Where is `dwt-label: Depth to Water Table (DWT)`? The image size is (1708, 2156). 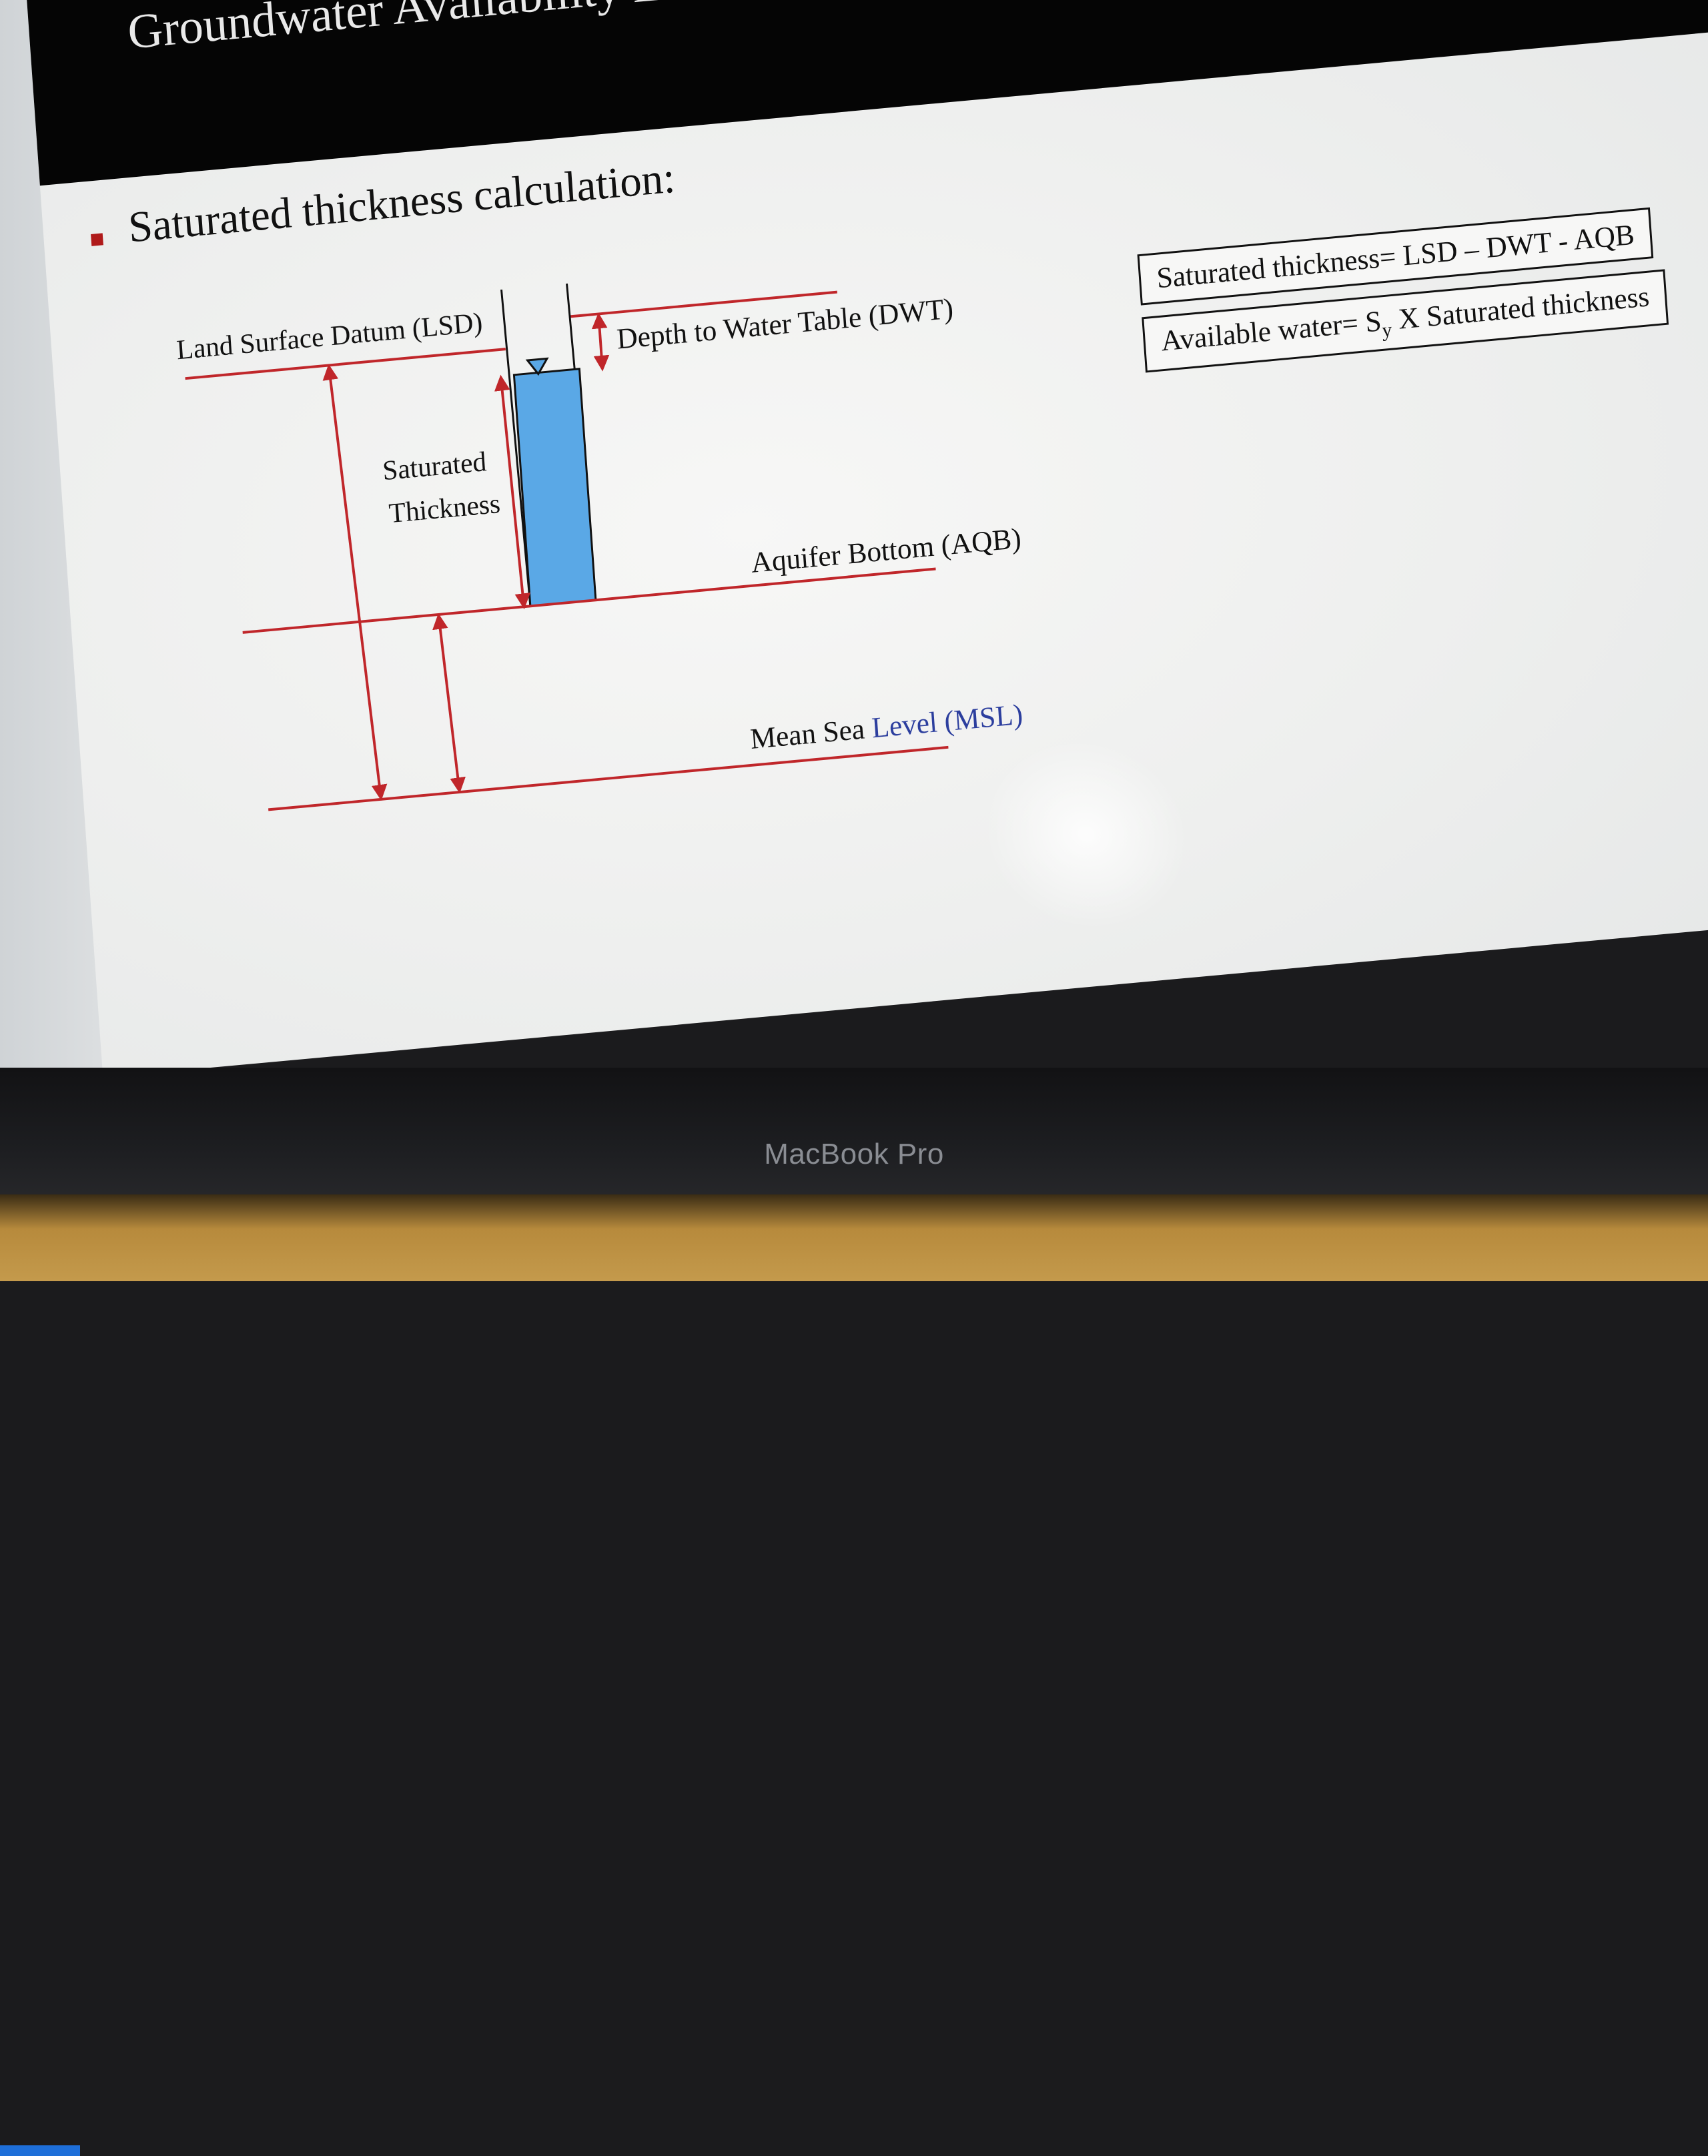 dwt-label: Depth to Water Table (DWT) is located at coordinates (786, 323).